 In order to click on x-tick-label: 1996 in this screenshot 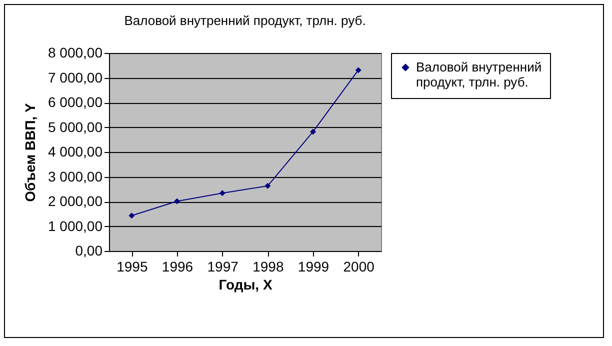, I will do `click(178, 266)`.